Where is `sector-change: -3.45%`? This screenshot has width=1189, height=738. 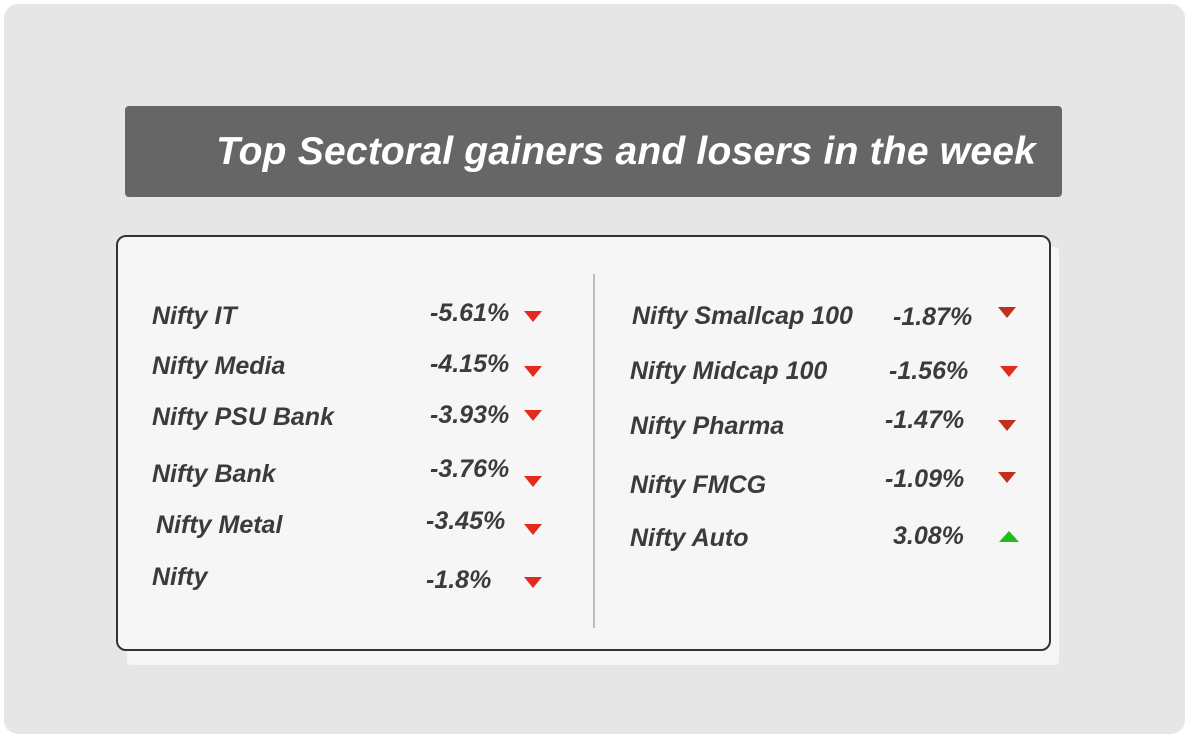
sector-change: -3.45% is located at coordinates (466, 521).